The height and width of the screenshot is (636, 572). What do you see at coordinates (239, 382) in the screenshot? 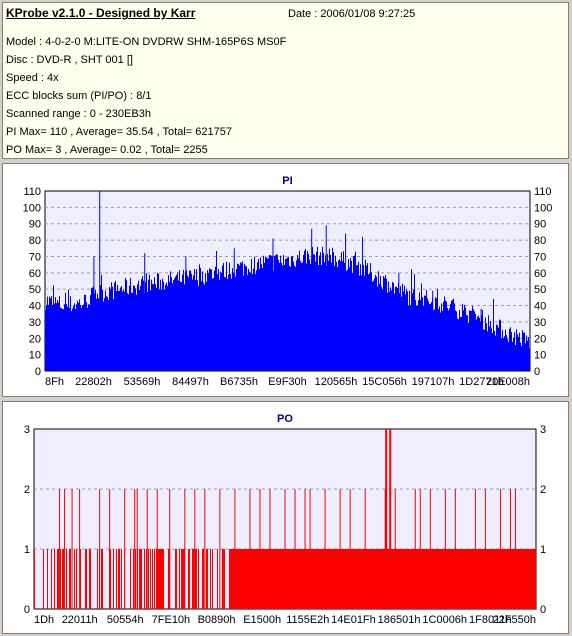
I see `x-tick-label: B6735h` at bounding box center [239, 382].